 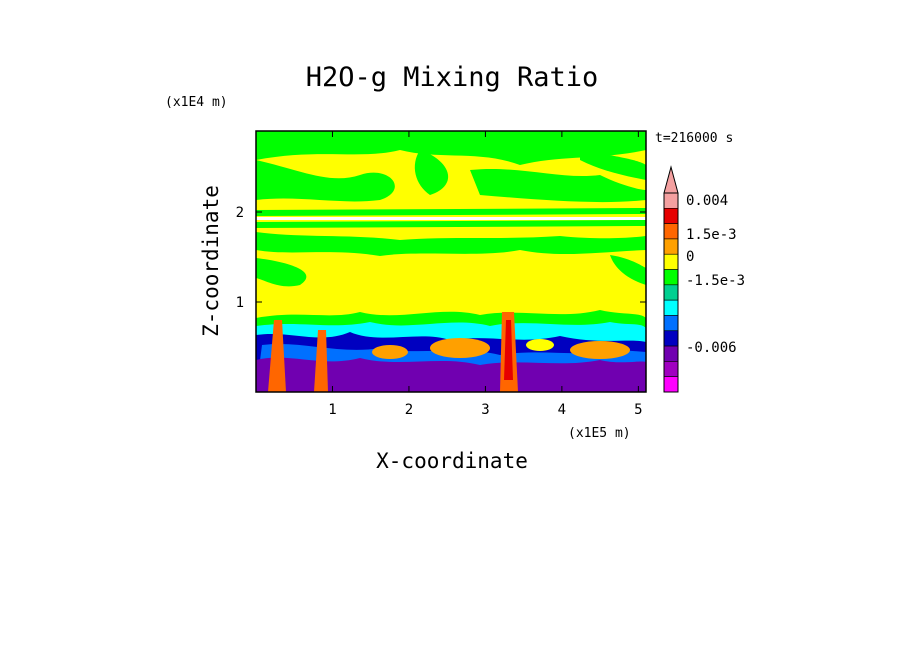 I want to click on x-tick-label: 4, so click(x=562, y=410).